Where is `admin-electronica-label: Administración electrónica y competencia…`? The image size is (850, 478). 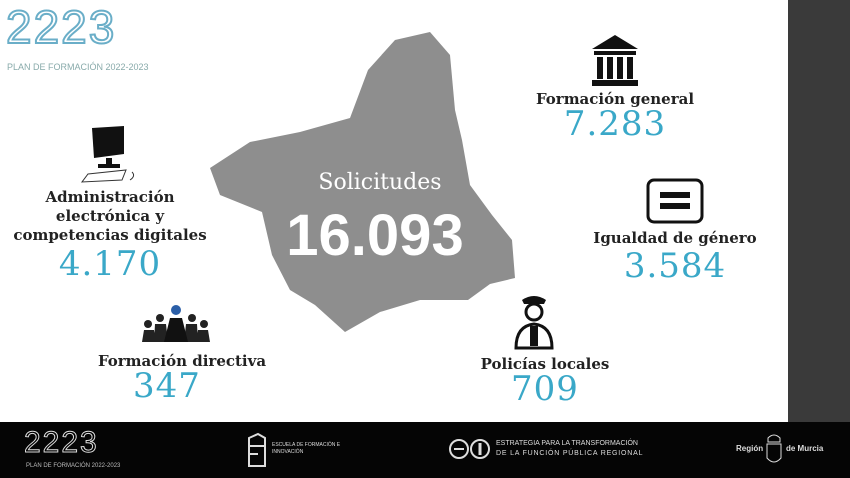 admin-electronica-label: Administración electrónica y competencia… is located at coordinates (110, 216).